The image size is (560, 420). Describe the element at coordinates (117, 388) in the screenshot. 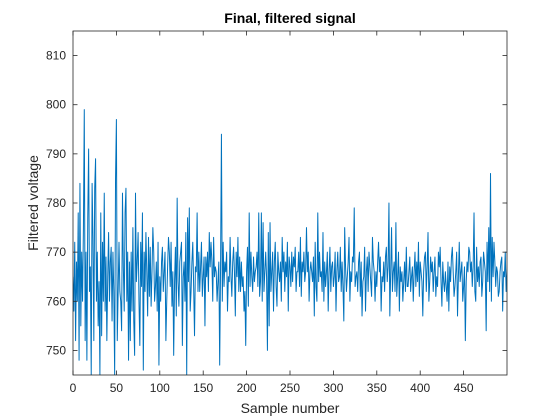

I see `x-tick-label: 50` at that location.